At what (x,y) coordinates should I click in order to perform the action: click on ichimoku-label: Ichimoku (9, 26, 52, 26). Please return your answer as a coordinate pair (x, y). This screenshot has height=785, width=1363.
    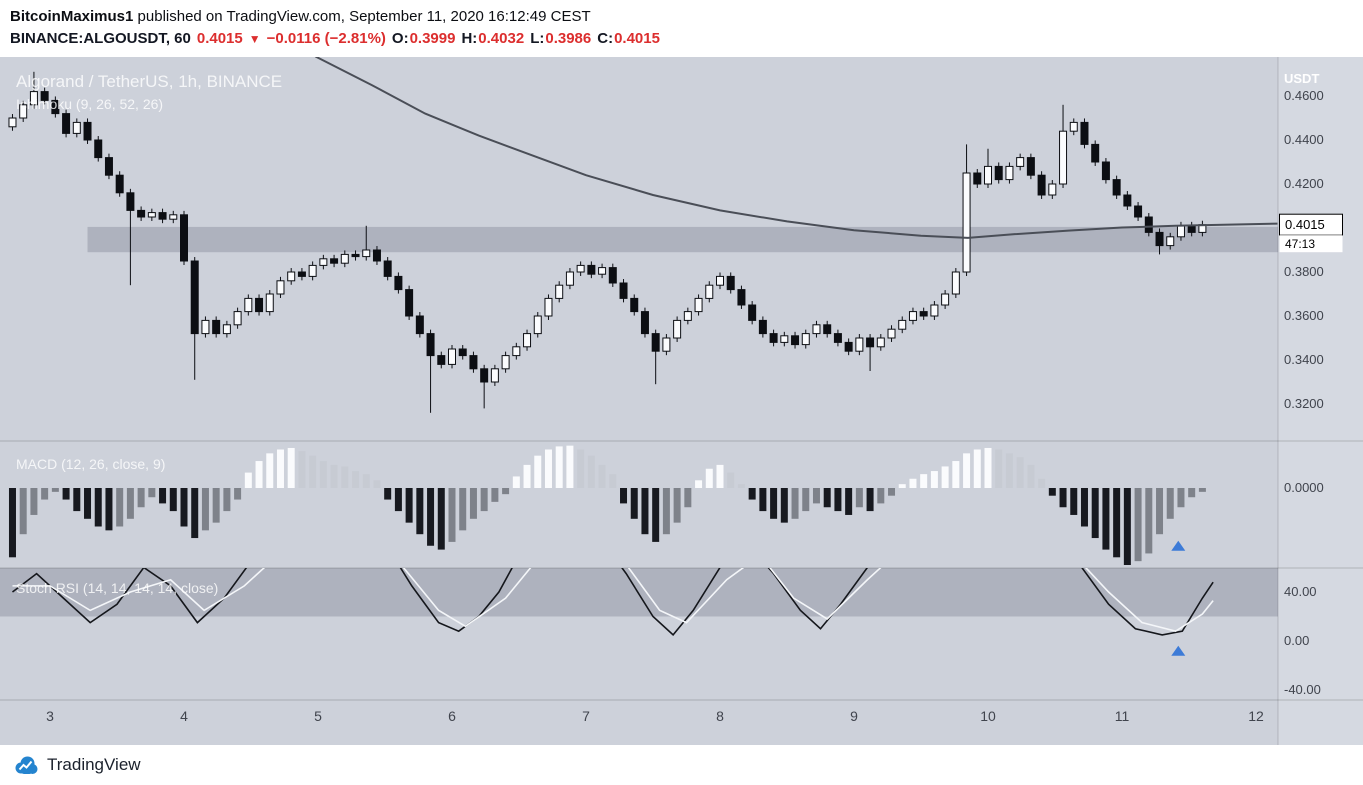
    Looking at the image, I should click on (89, 104).